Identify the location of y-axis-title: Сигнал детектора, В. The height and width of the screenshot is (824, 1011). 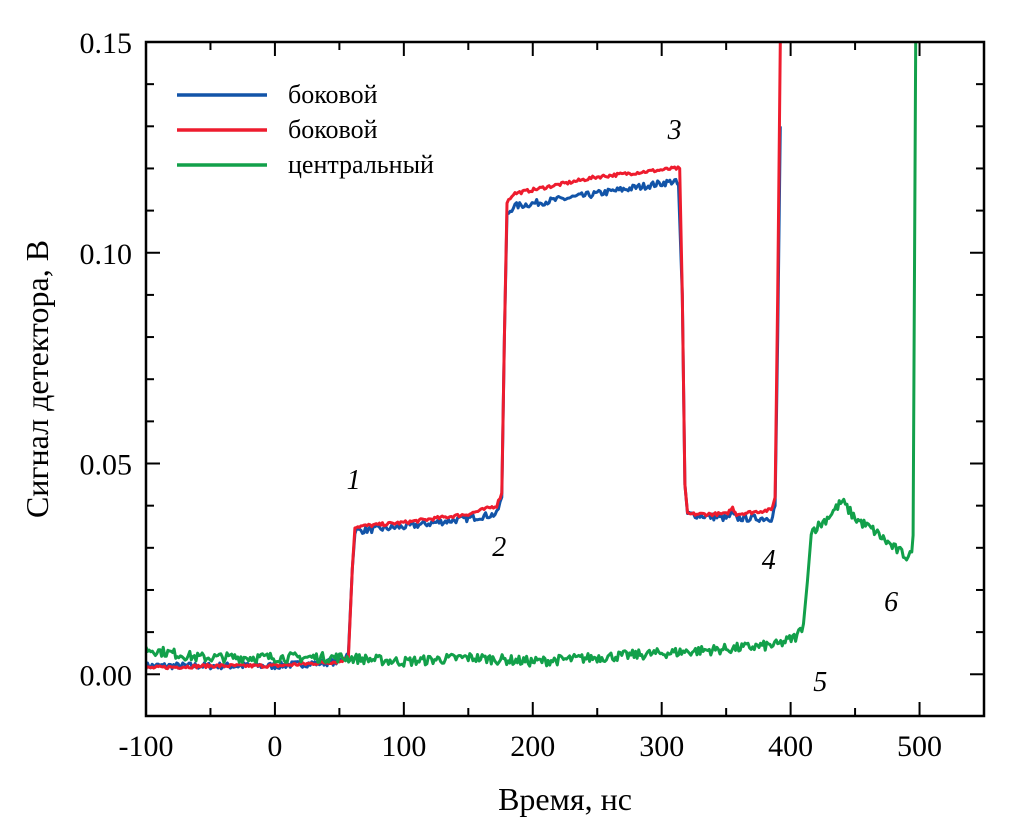
(37, 379).